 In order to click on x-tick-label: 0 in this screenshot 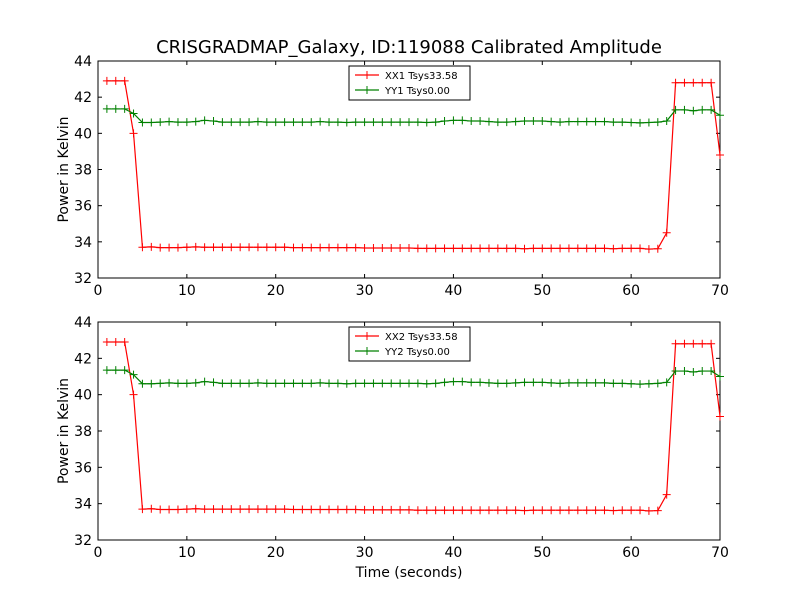, I will do `click(98, 291)`.